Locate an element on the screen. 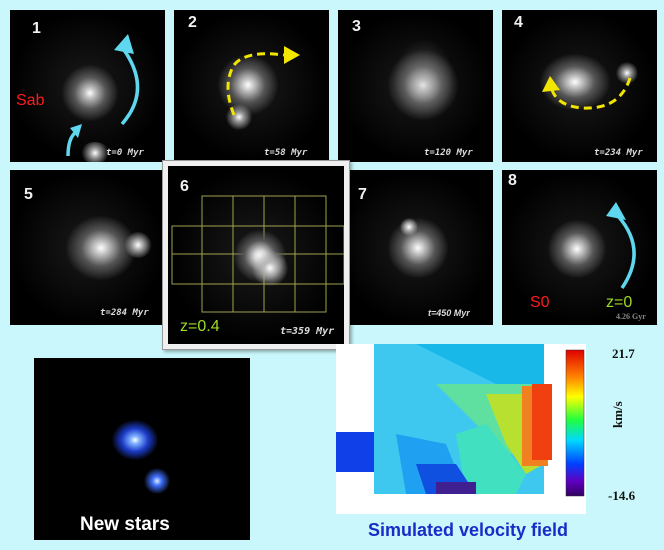 The image size is (664, 550). new-stars-image: New stars is located at coordinates (142, 449).